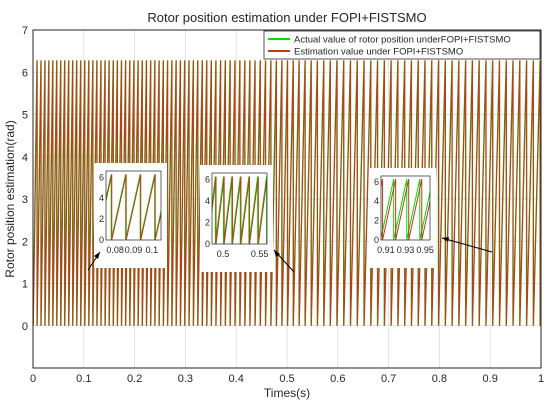 This screenshot has width=550, height=405. Describe the element at coordinates (152, 250) in the screenshot. I see `inset-x-tick-label: 0.1` at that location.